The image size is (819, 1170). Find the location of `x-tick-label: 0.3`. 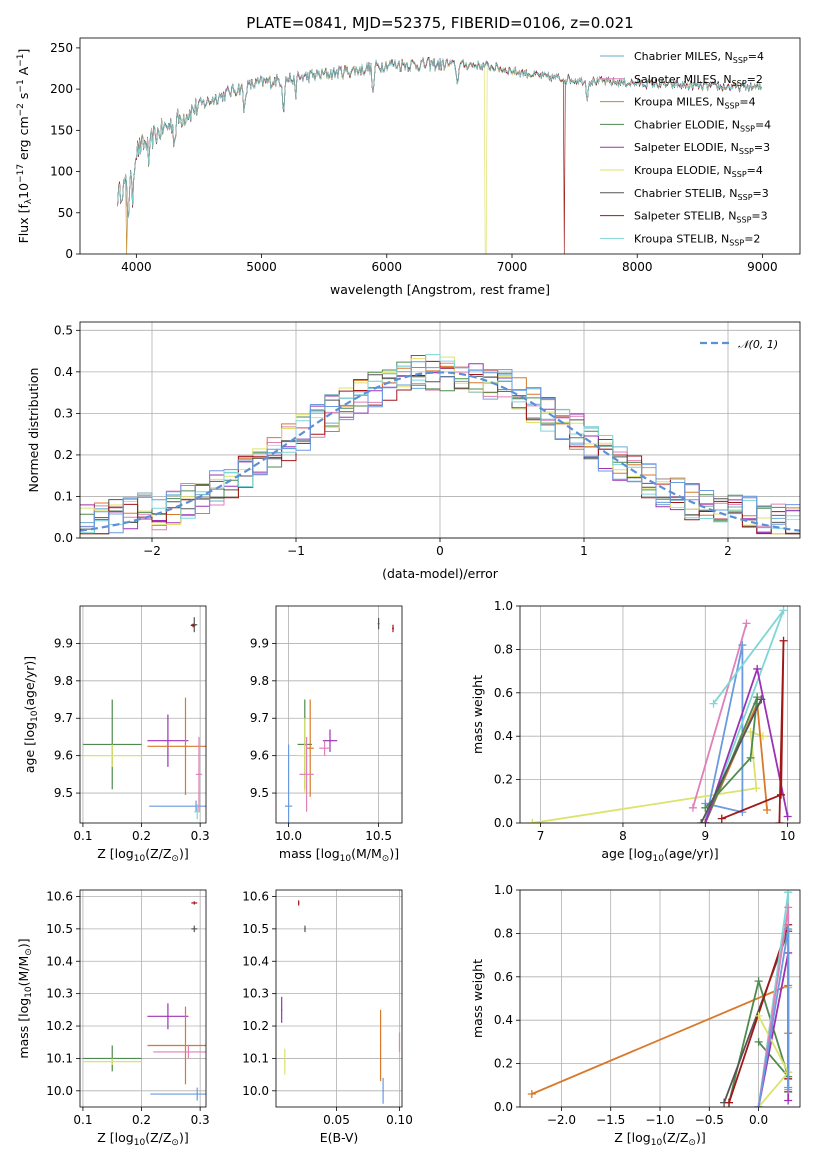

x-tick-label: 0.3 is located at coordinates (200, 836).